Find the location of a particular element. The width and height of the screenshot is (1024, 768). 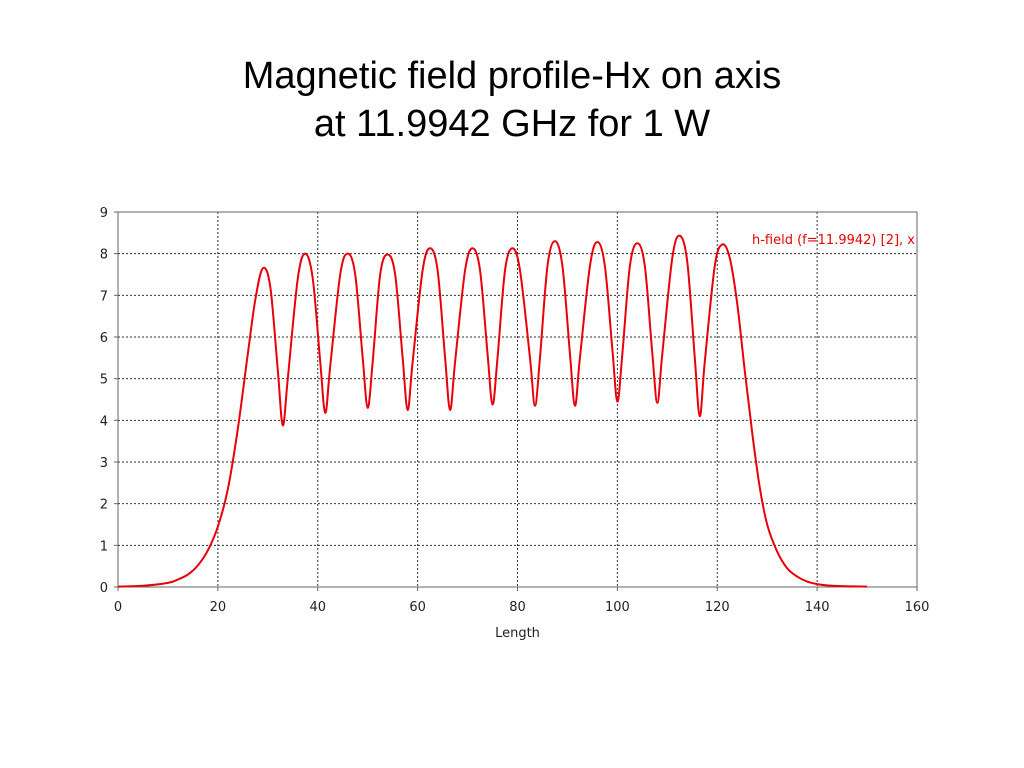

x-axis-label: Length is located at coordinates (517, 633).